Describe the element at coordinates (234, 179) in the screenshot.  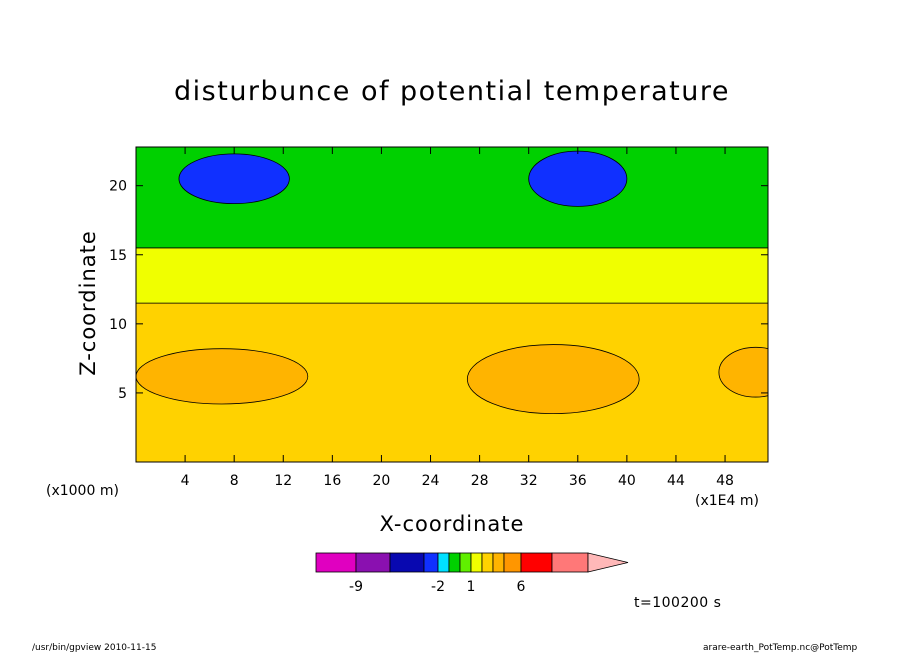
I see `contour-region-blue-cell-left` at that location.